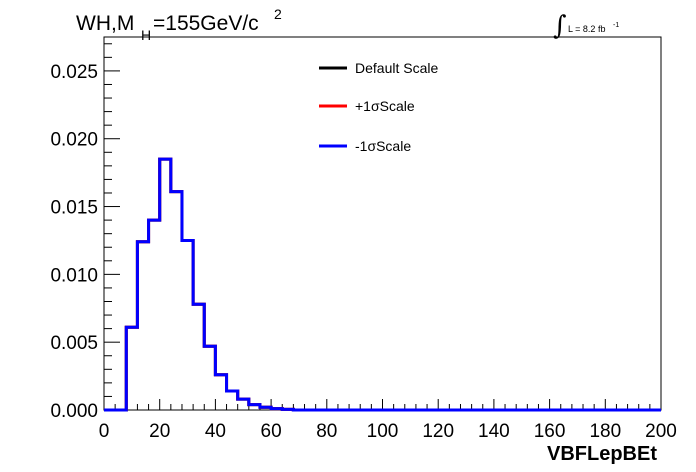 The height and width of the screenshot is (472, 696). What do you see at coordinates (74, 275) in the screenshot?
I see `y-tick-label: 0.010` at bounding box center [74, 275].